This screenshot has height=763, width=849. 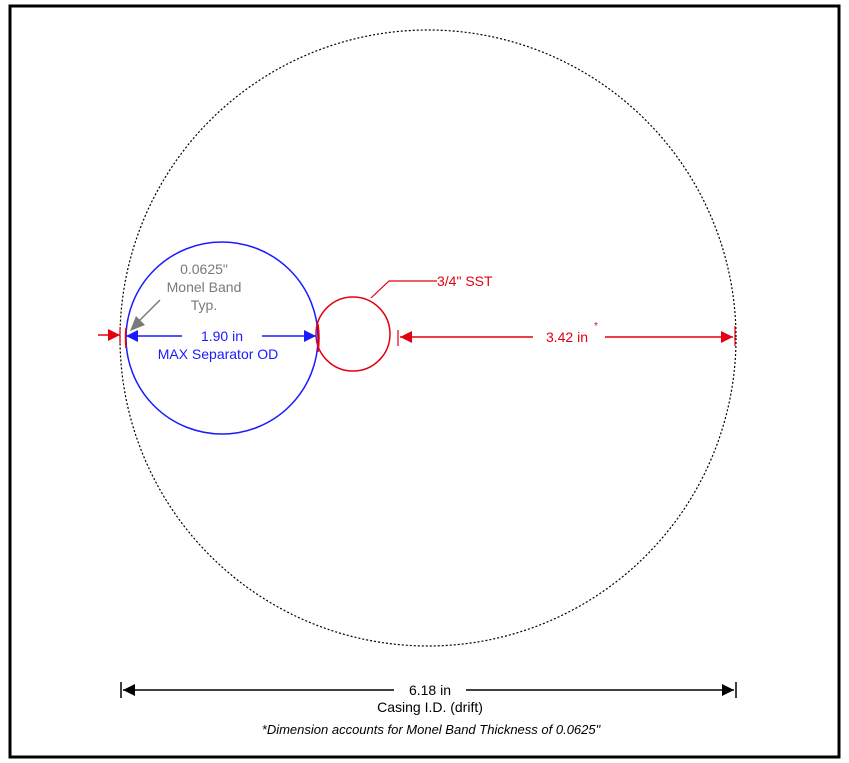 What do you see at coordinates (204, 305) in the screenshot?
I see `monel-band-label-line3: Typ.` at bounding box center [204, 305].